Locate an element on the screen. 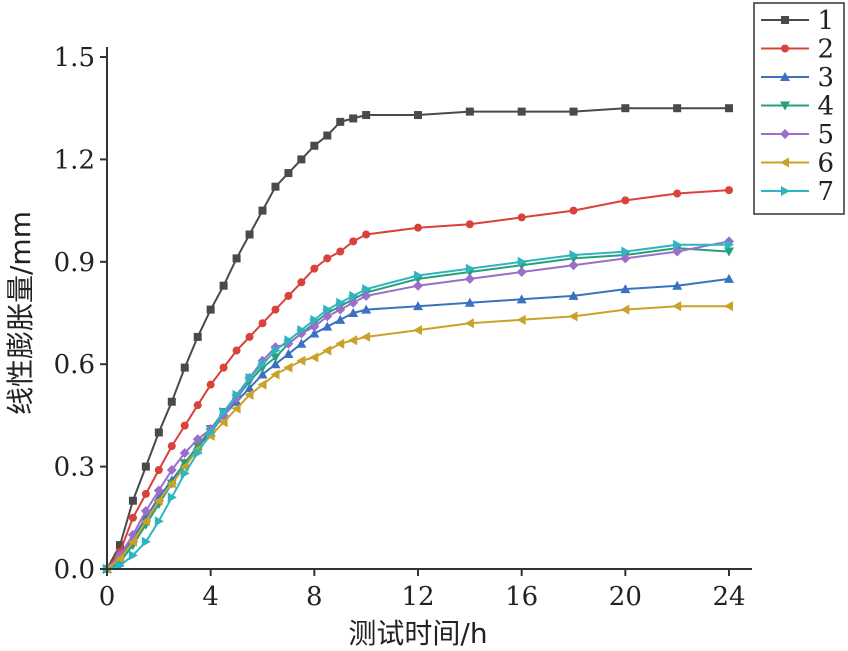 The image size is (848, 651). legend-label: 6 is located at coordinates (825, 164).